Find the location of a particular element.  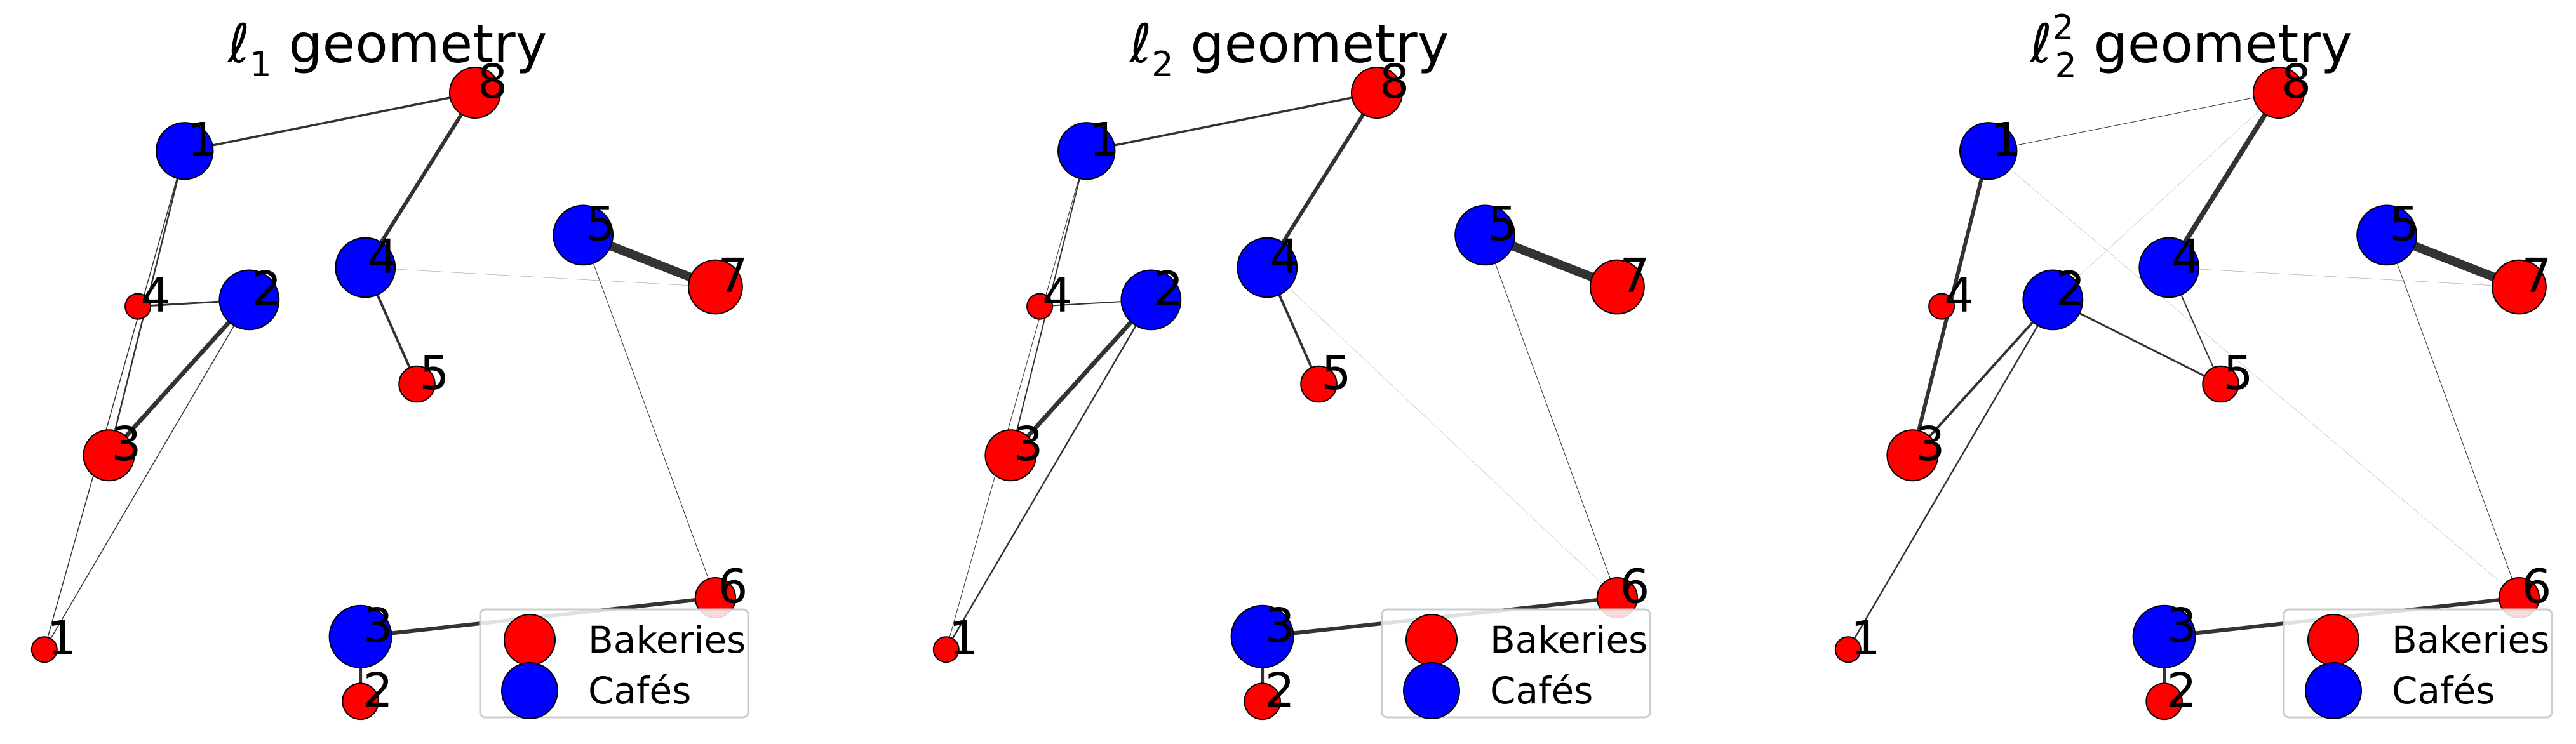

bakery-label-5: 5 is located at coordinates (2238, 373).